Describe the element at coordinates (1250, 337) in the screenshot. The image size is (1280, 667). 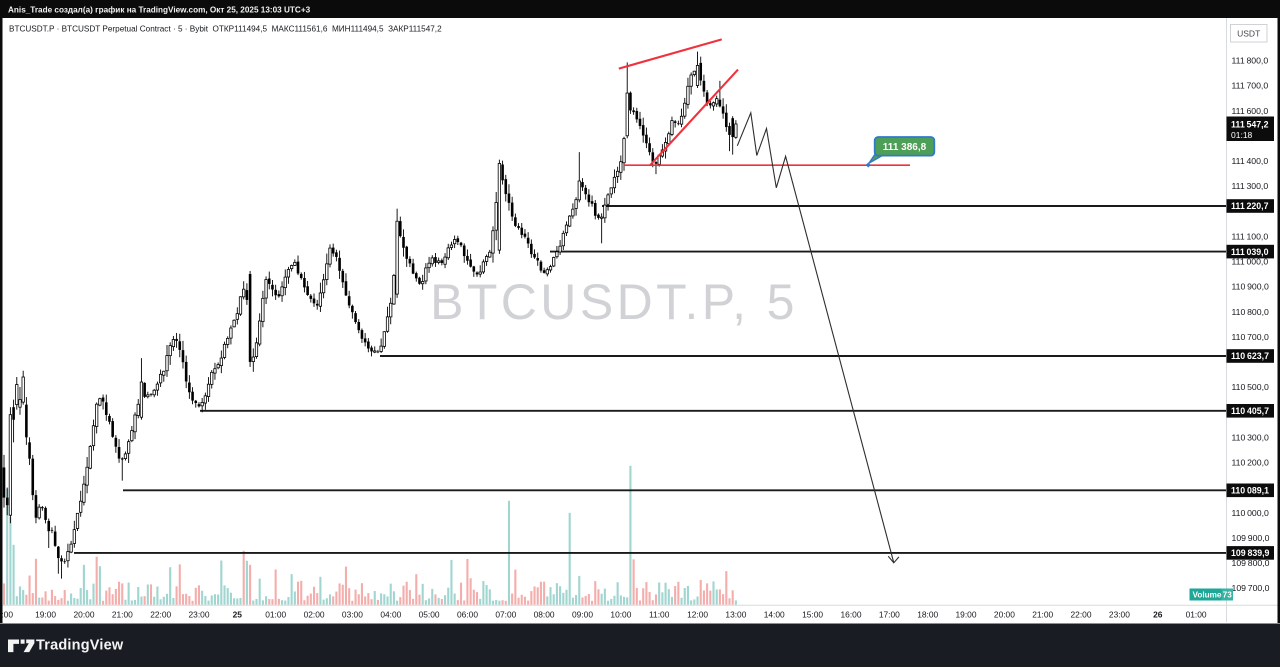
I see `svg-text: 110 700,0` at that location.